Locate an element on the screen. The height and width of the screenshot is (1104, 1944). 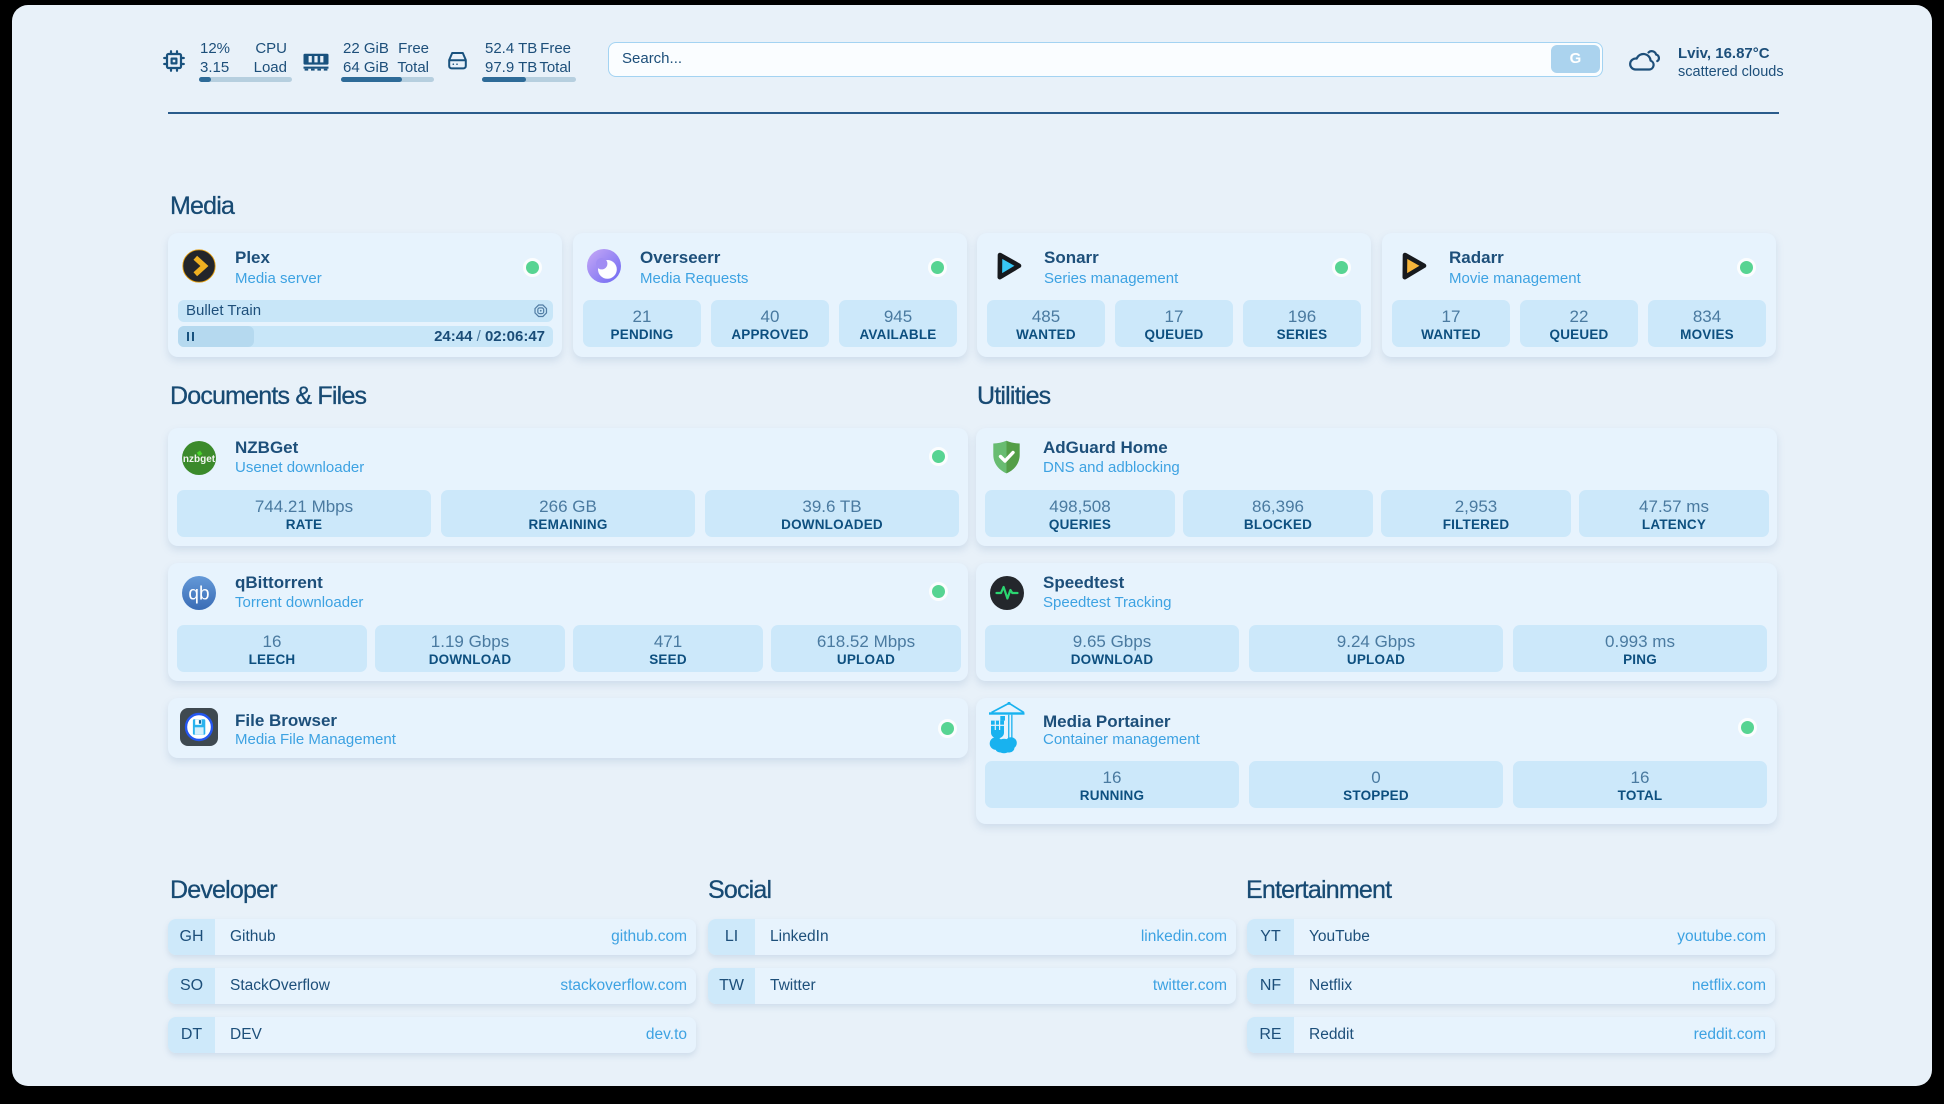
svg-text: qb is located at coordinates (198, 594).